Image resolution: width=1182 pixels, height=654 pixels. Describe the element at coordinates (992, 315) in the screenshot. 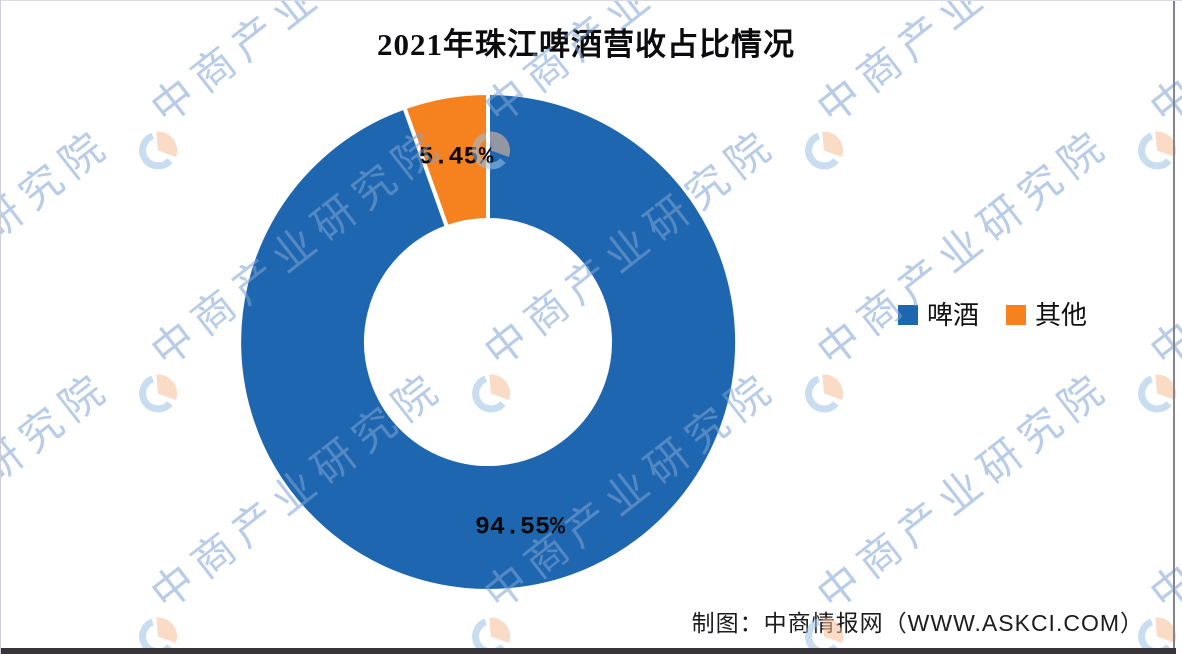

I see `chart-legend: 啤酒 其他` at that location.